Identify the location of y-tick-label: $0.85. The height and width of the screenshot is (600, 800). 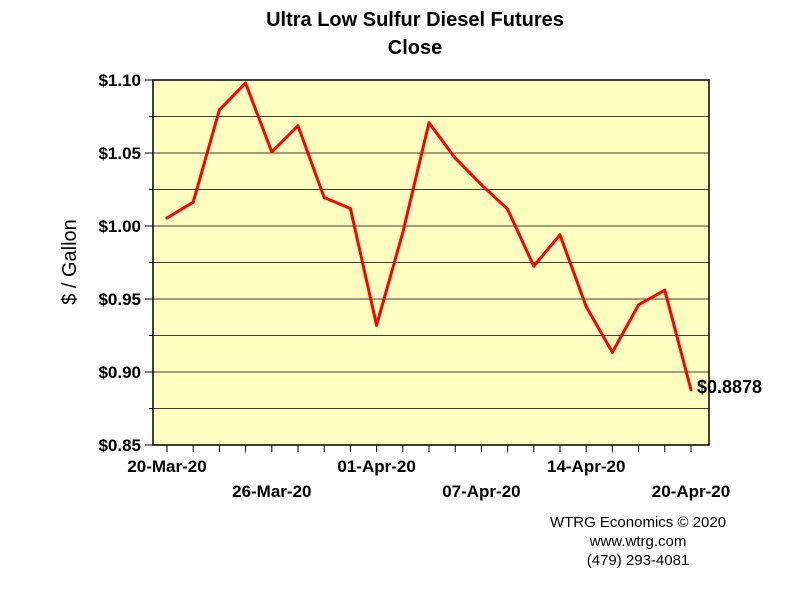
(119, 445).